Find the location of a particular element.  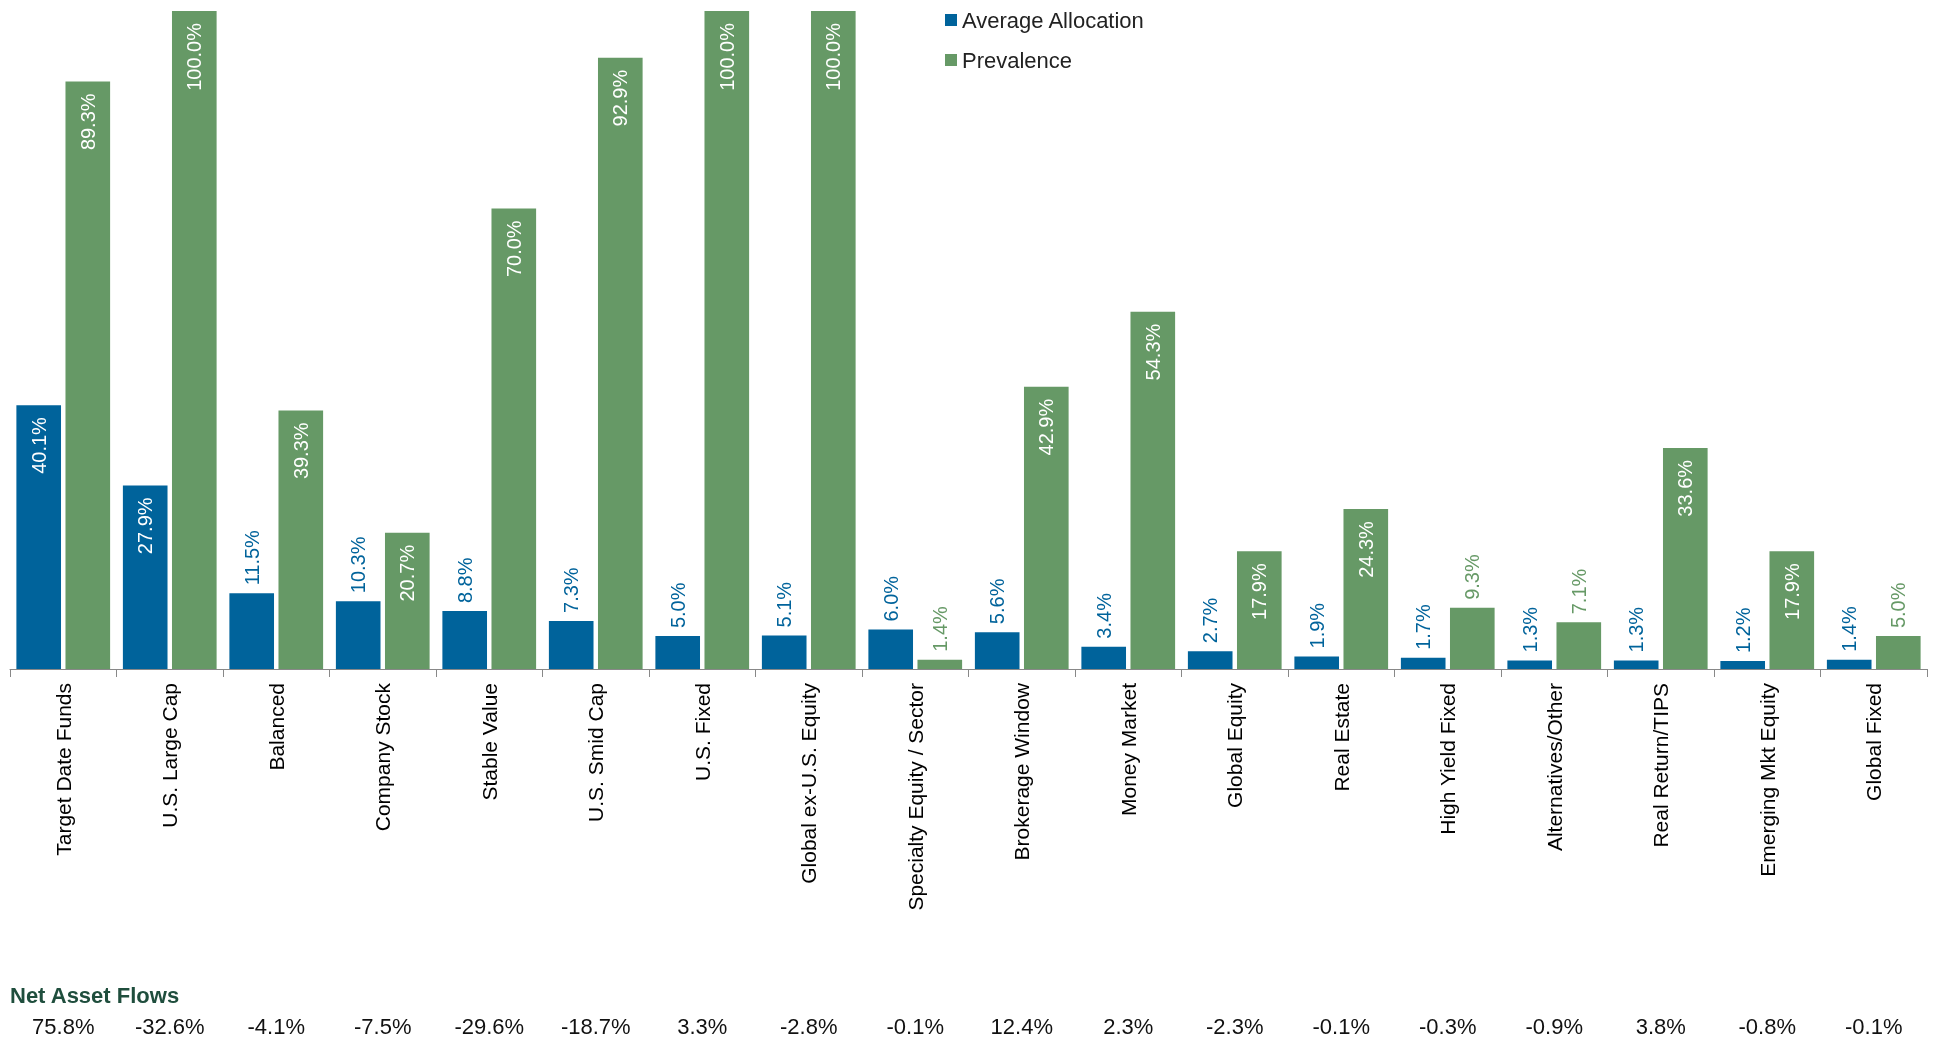

x-tick-label: Global Fixed is located at coordinates (1874, 742).